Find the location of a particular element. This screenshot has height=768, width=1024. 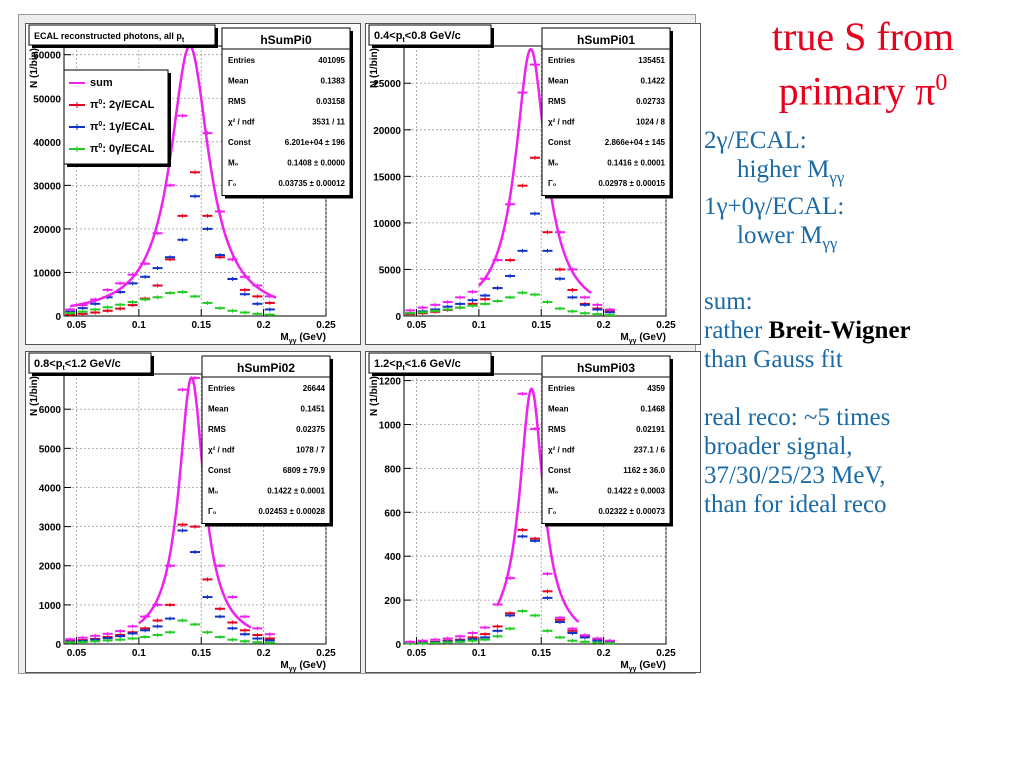

stats-name: hSumPi02 is located at coordinates (266, 368).